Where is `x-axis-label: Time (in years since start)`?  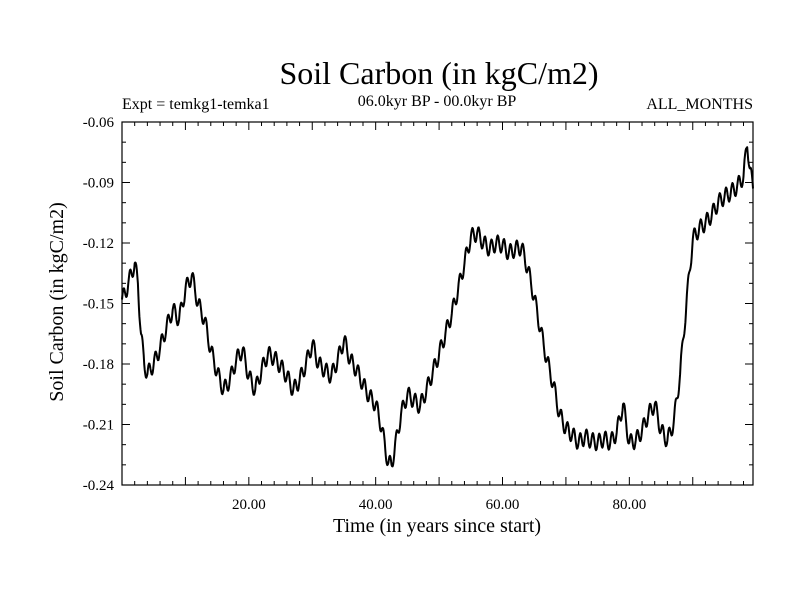
x-axis-label: Time (in years since start) is located at coordinates (437, 526).